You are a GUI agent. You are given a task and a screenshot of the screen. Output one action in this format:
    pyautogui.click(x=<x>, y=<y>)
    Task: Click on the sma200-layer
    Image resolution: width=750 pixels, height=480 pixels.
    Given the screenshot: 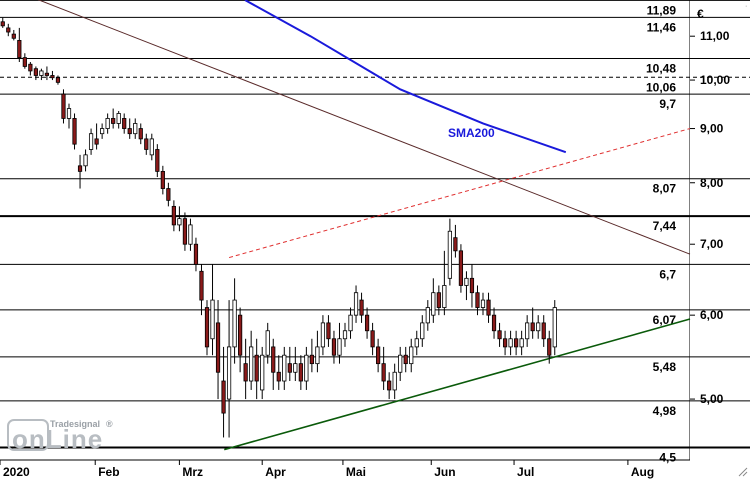 What is the action you would take?
    pyautogui.click(x=405, y=77)
    